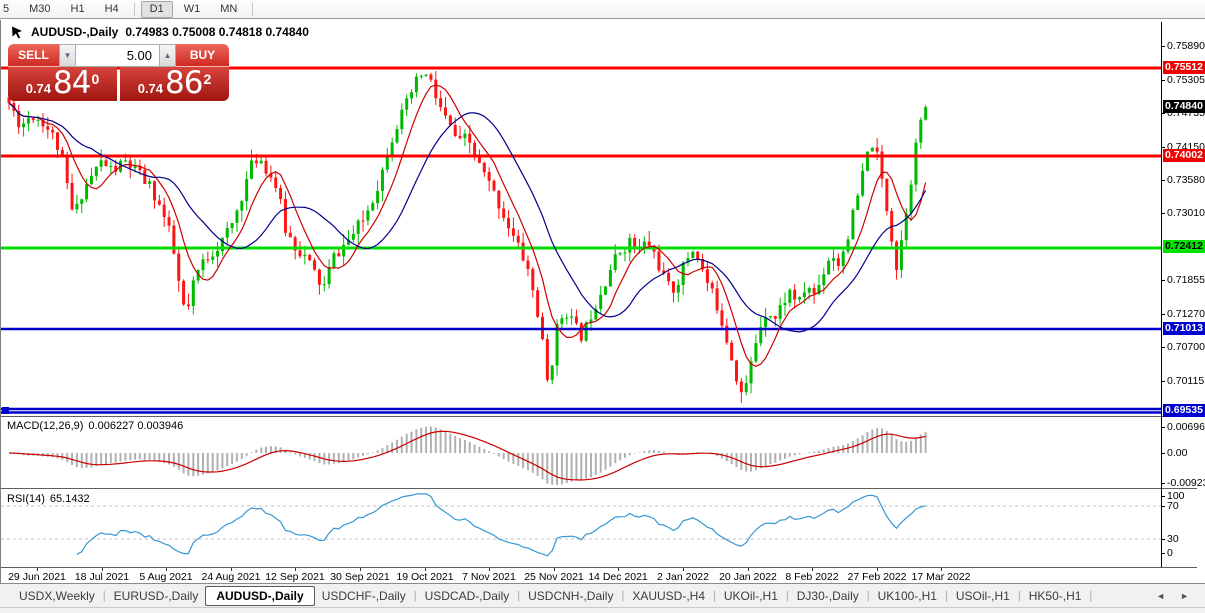 This screenshot has width=1205, height=613. I want to click on tab-hk50-h1: HK50-,H1, so click(1055, 595).